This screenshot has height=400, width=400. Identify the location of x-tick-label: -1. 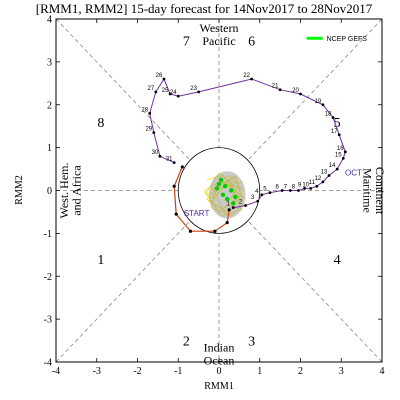
(178, 371).